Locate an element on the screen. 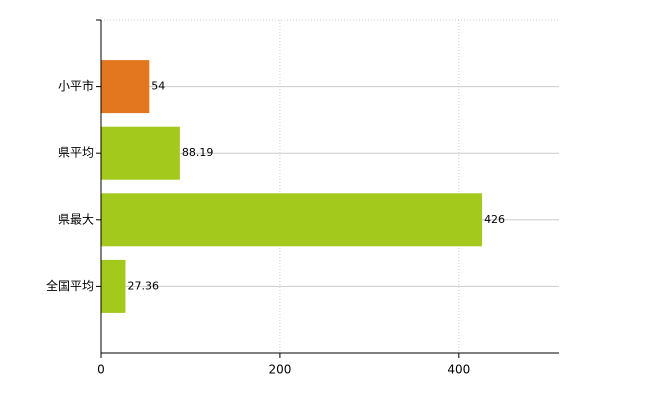  x-tick-label: 200 is located at coordinates (279, 370).